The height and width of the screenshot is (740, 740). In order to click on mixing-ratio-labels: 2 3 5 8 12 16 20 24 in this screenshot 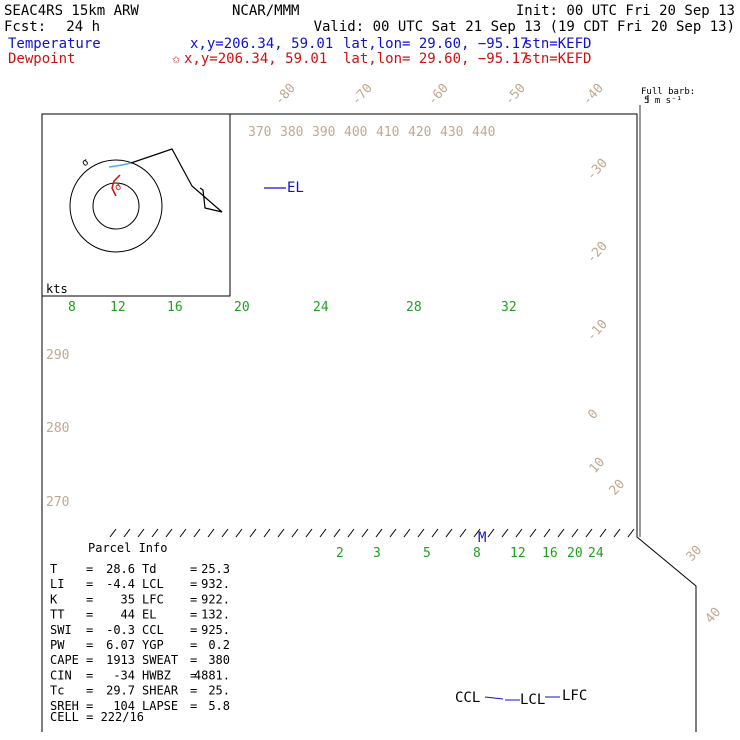, I will do `click(470, 553)`.